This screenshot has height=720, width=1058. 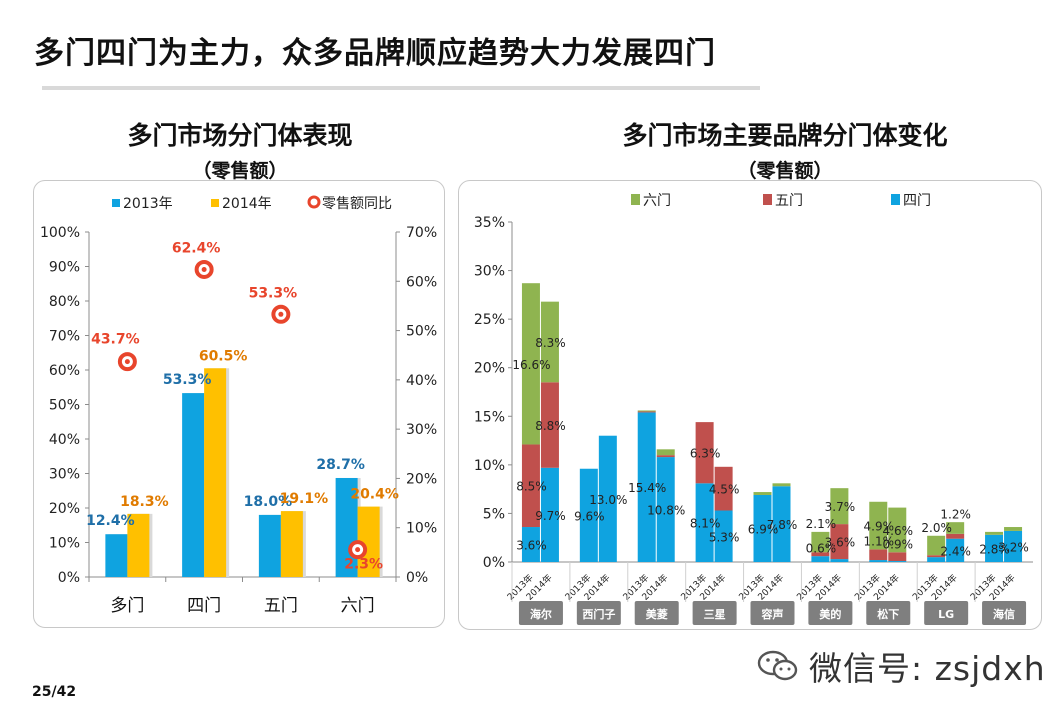 What do you see at coordinates (879, 527) in the screenshot?
I see `segment-value-label: 4.9%` at bounding box center [879, 527].